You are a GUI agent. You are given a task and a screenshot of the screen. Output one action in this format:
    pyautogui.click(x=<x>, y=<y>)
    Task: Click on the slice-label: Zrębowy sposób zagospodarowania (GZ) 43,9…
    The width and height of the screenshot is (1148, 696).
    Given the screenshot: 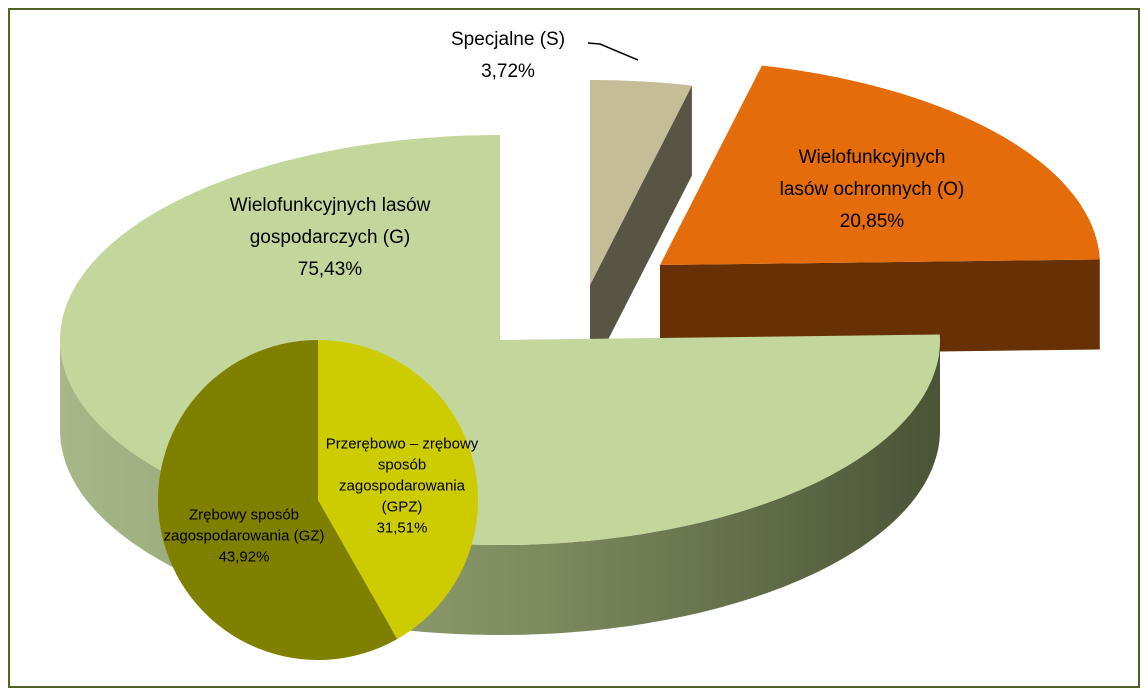 What is the action you would take?
    pyautogui.click(x=244, y=536)
    